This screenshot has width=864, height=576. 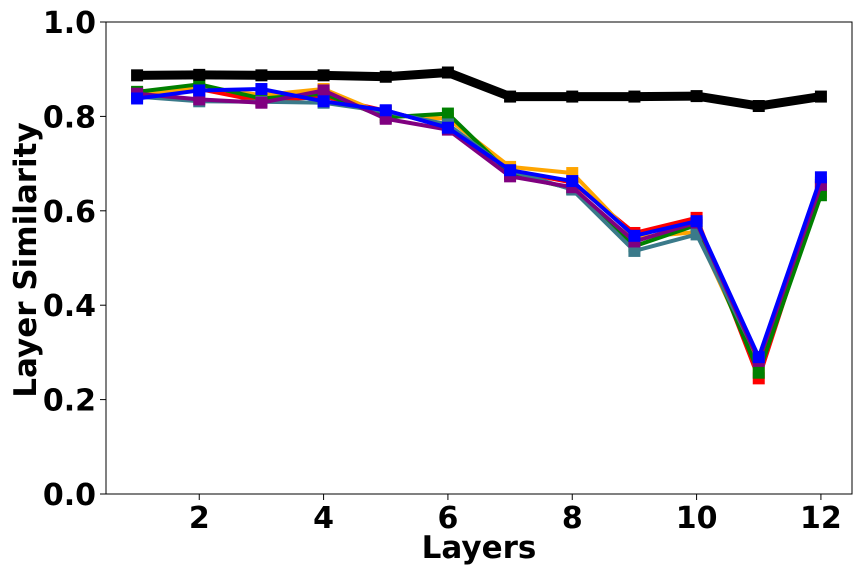 I want to click on y-axis-label: Layer Similarity, so click(x=26, y=259).